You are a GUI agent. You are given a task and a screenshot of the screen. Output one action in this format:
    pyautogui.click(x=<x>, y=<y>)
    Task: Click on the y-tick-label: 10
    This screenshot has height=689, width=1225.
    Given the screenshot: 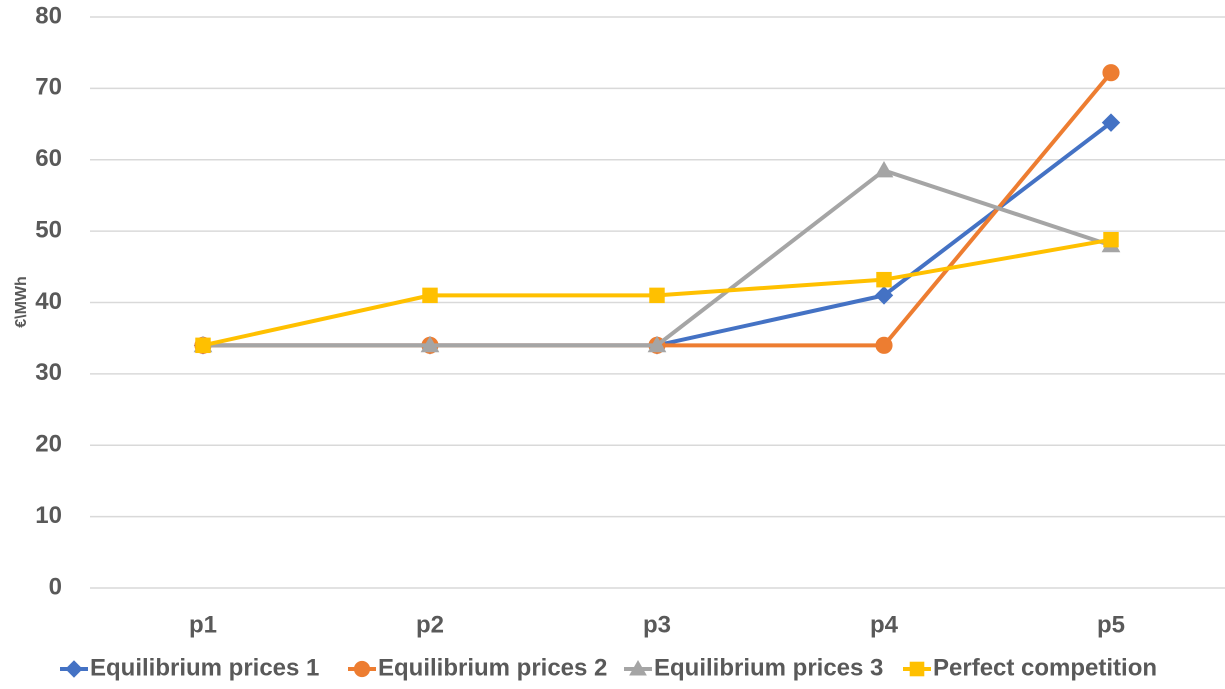 What is the action you would take?
    pyautogui.click(x=48, y=515)
    